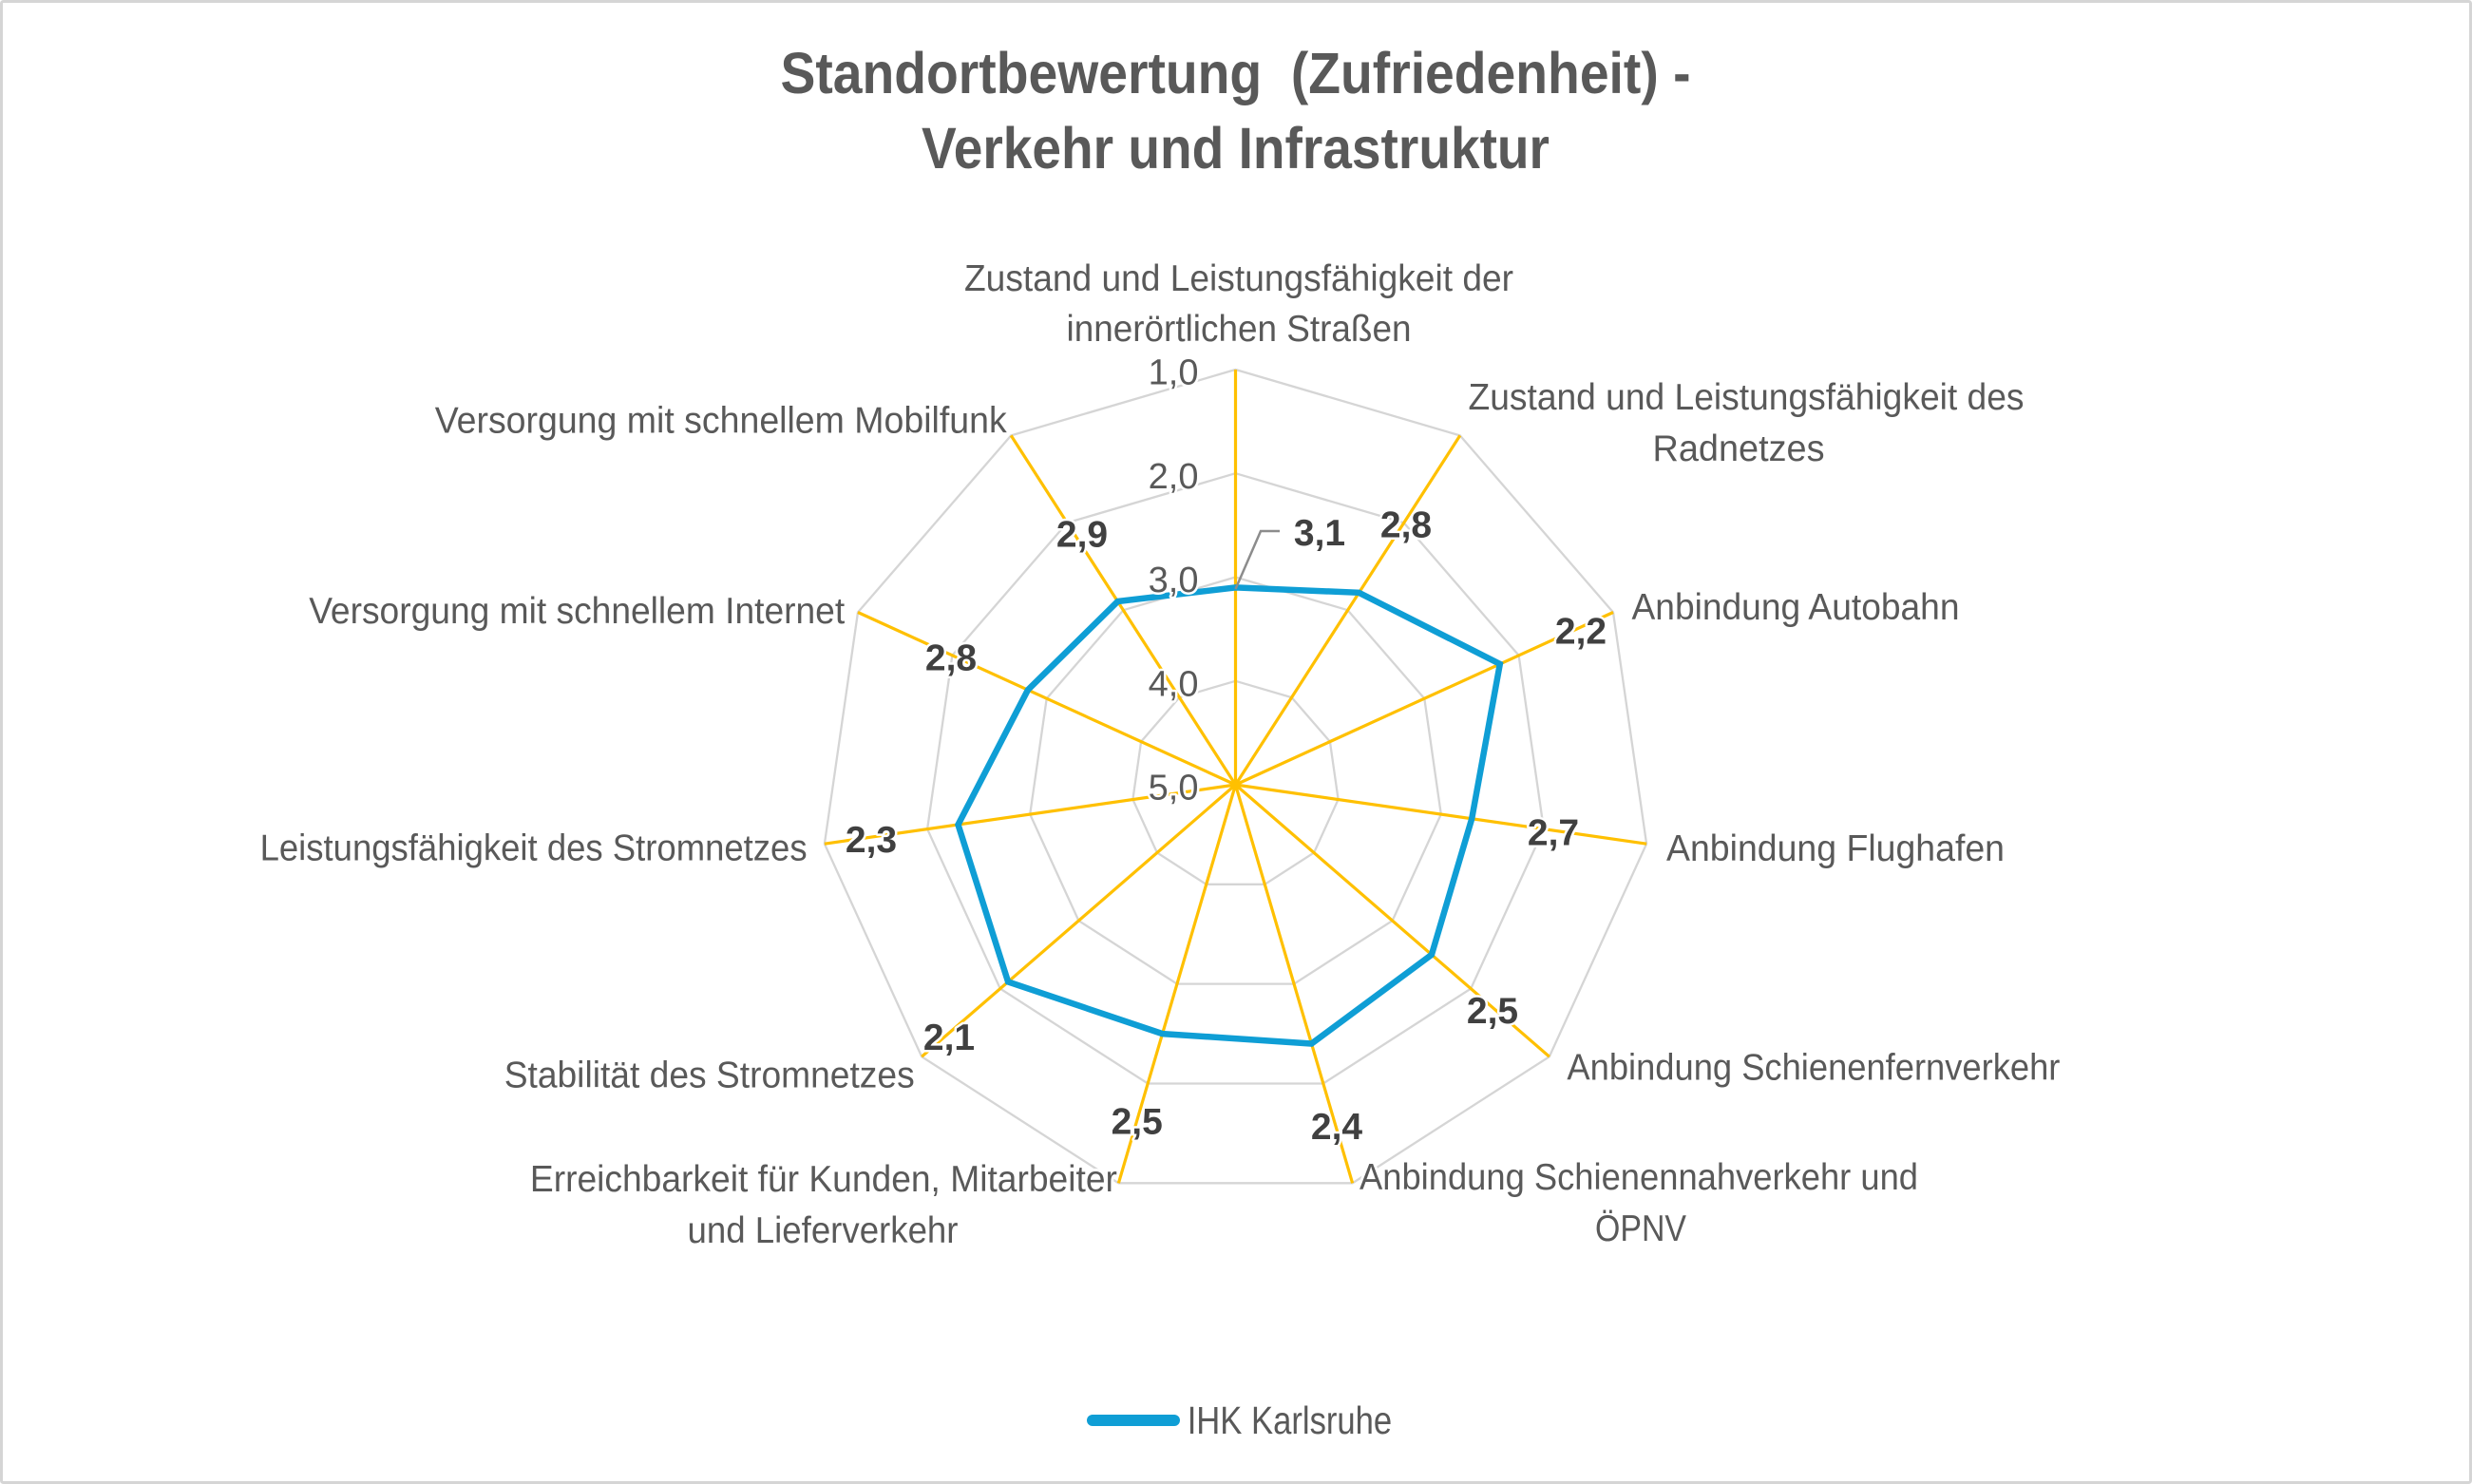  What do you see at coordinates (1813, 1068) in the screenshot?
I see `svg-text: Anbindung Schienenfernverkehr` at bounding box center [1813, 1068].